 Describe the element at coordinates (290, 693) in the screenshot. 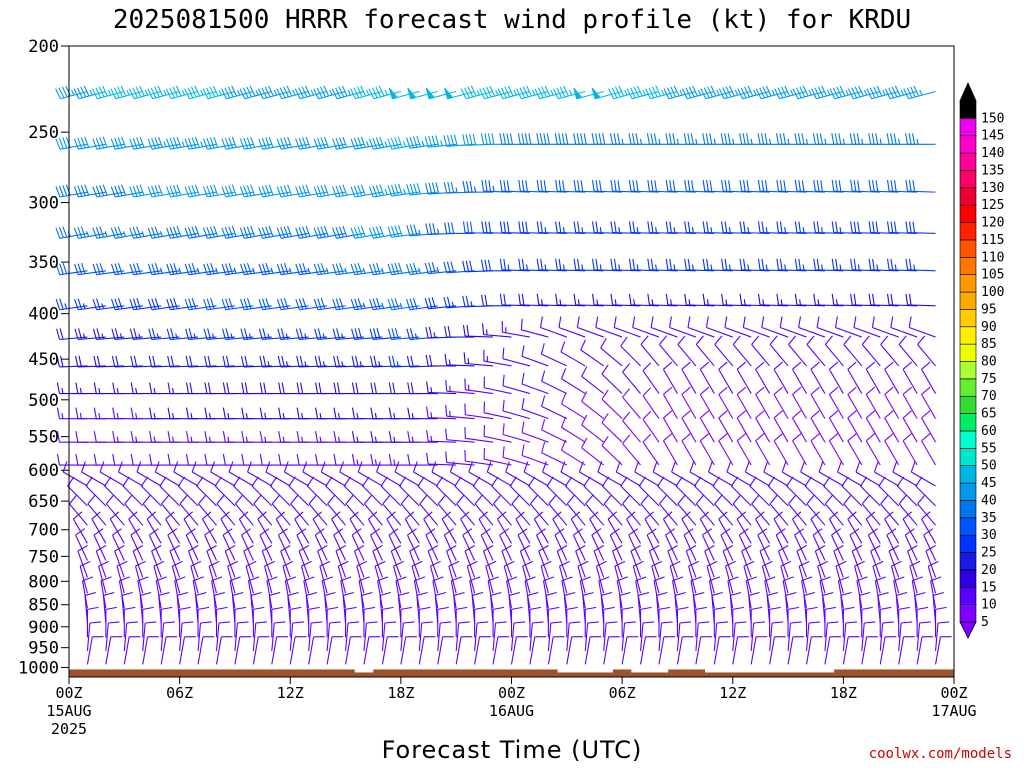

I see `x-tick-label: 12Z` at that location.